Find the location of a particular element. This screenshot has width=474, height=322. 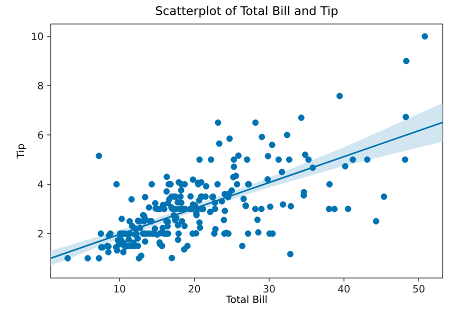

y-tick-label: 8 is located at coordinates (40, 86).